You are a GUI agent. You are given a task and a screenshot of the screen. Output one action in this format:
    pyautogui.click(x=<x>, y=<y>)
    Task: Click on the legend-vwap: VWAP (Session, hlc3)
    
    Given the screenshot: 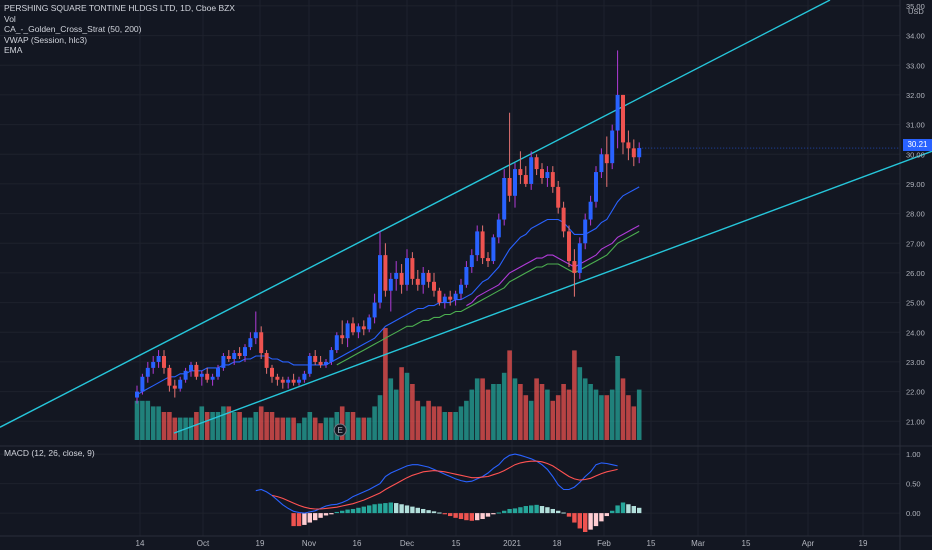 What is the action you would take?
    pyautogui.click(x=46, y=39)
    